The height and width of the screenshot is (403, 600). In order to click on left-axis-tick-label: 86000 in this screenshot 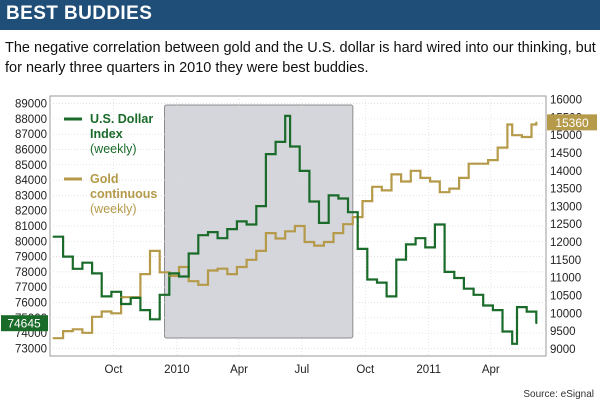, I will do `click(31, 151)`.